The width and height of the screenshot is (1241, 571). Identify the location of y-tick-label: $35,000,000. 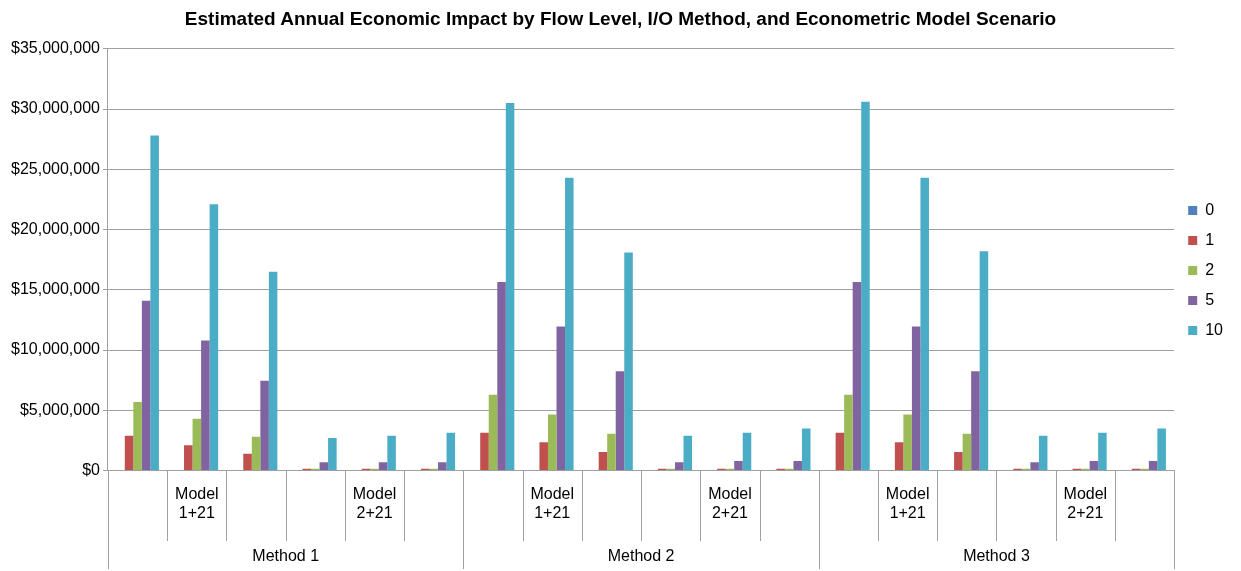
(55, 48).